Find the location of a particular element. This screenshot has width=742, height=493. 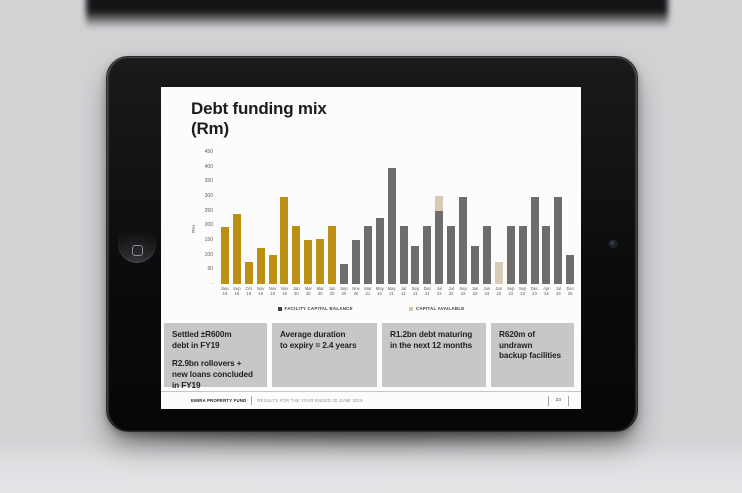

x-tick-month: Jul is located at coordinates (451, 288).